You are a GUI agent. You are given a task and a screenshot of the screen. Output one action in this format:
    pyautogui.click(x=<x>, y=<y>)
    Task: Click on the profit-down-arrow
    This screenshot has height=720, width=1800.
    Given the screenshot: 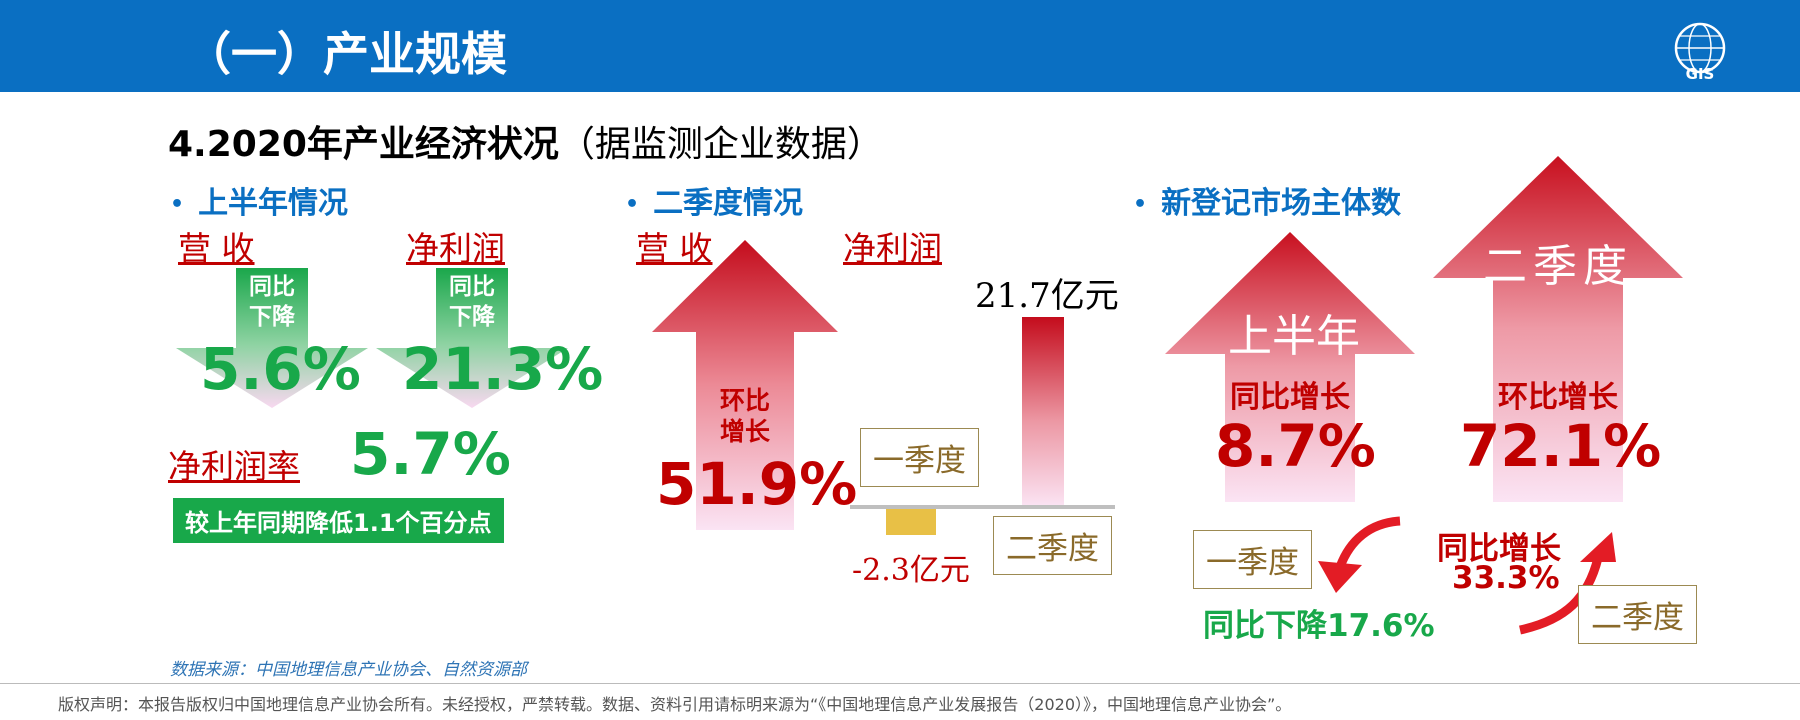 What is the action you would take?
    pyautogui.click(x=472, y=338)
    